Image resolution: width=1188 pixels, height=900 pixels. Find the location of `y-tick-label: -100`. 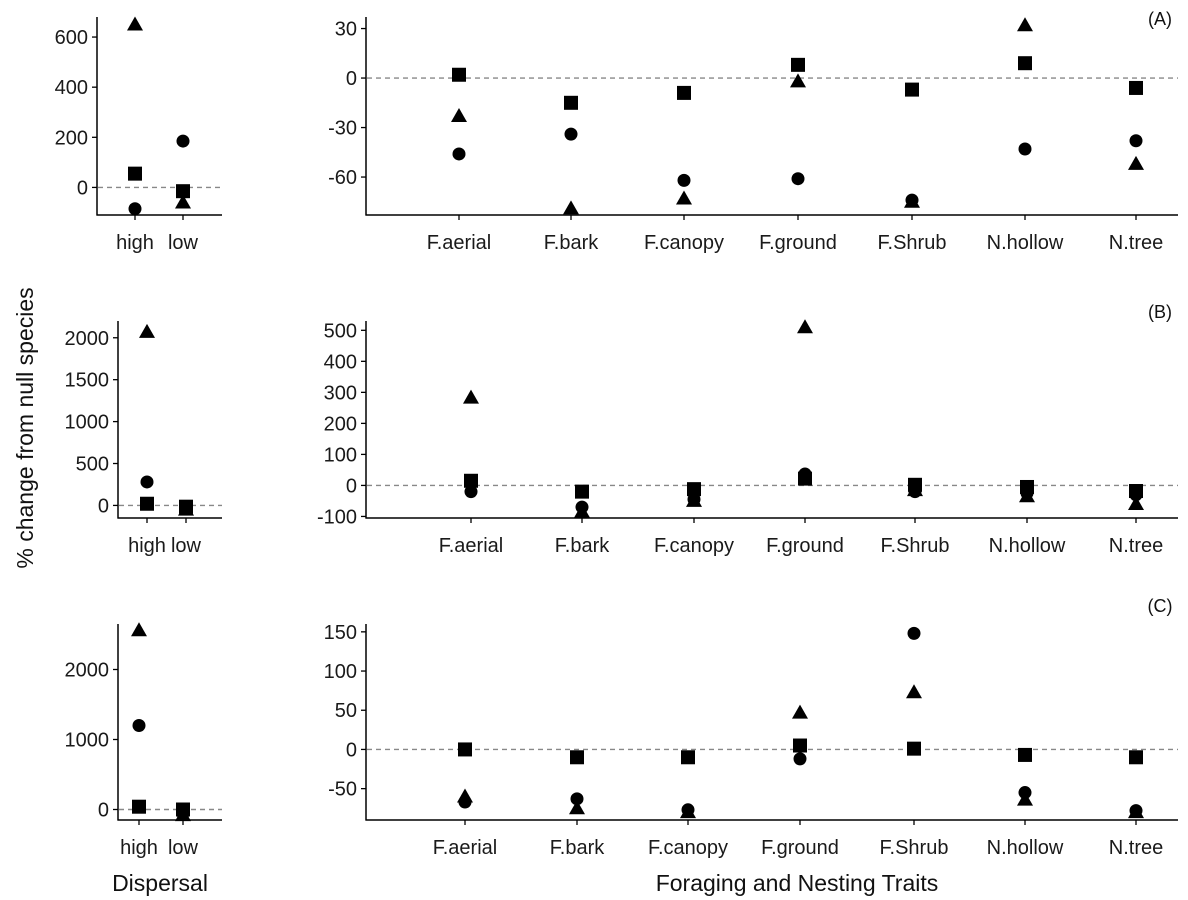

y-tick-label: -100 is located at coordinates (337, 517).